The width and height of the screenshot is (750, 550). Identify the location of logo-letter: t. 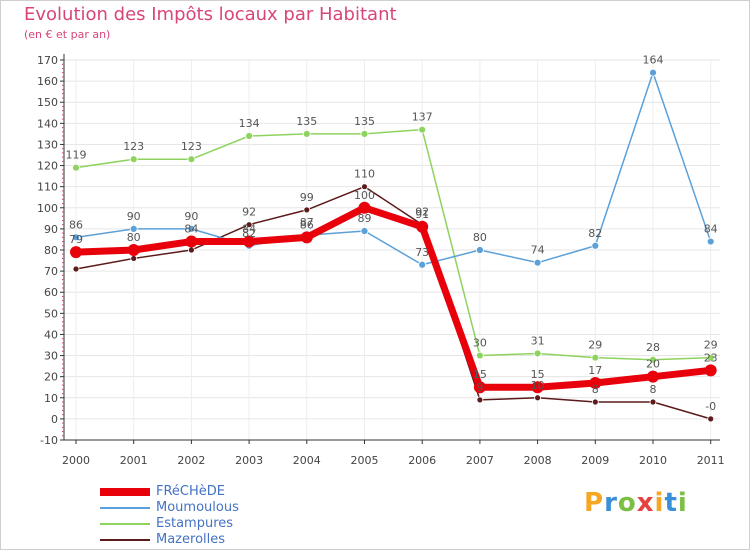
(671, 503).